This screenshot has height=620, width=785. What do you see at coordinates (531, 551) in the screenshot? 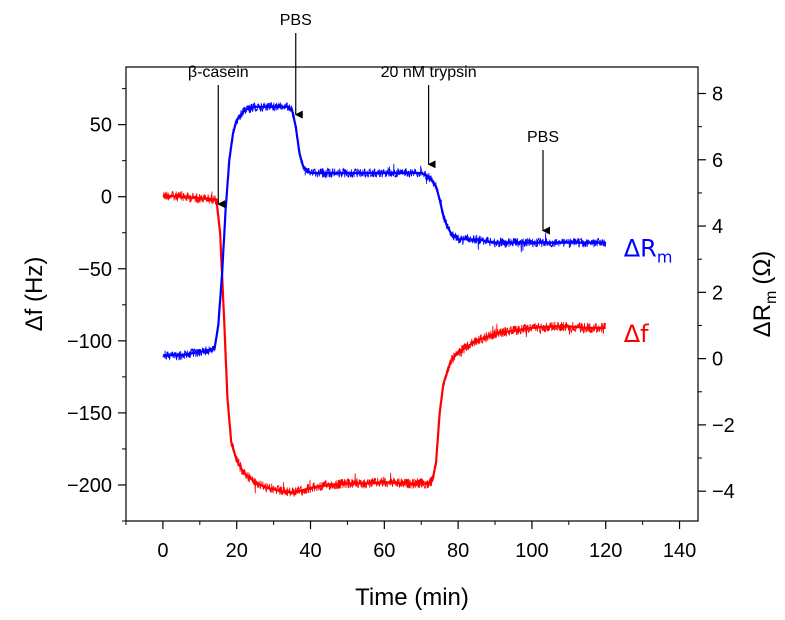
I see `x-tick-label: 100` at bounding box center [531, 551].